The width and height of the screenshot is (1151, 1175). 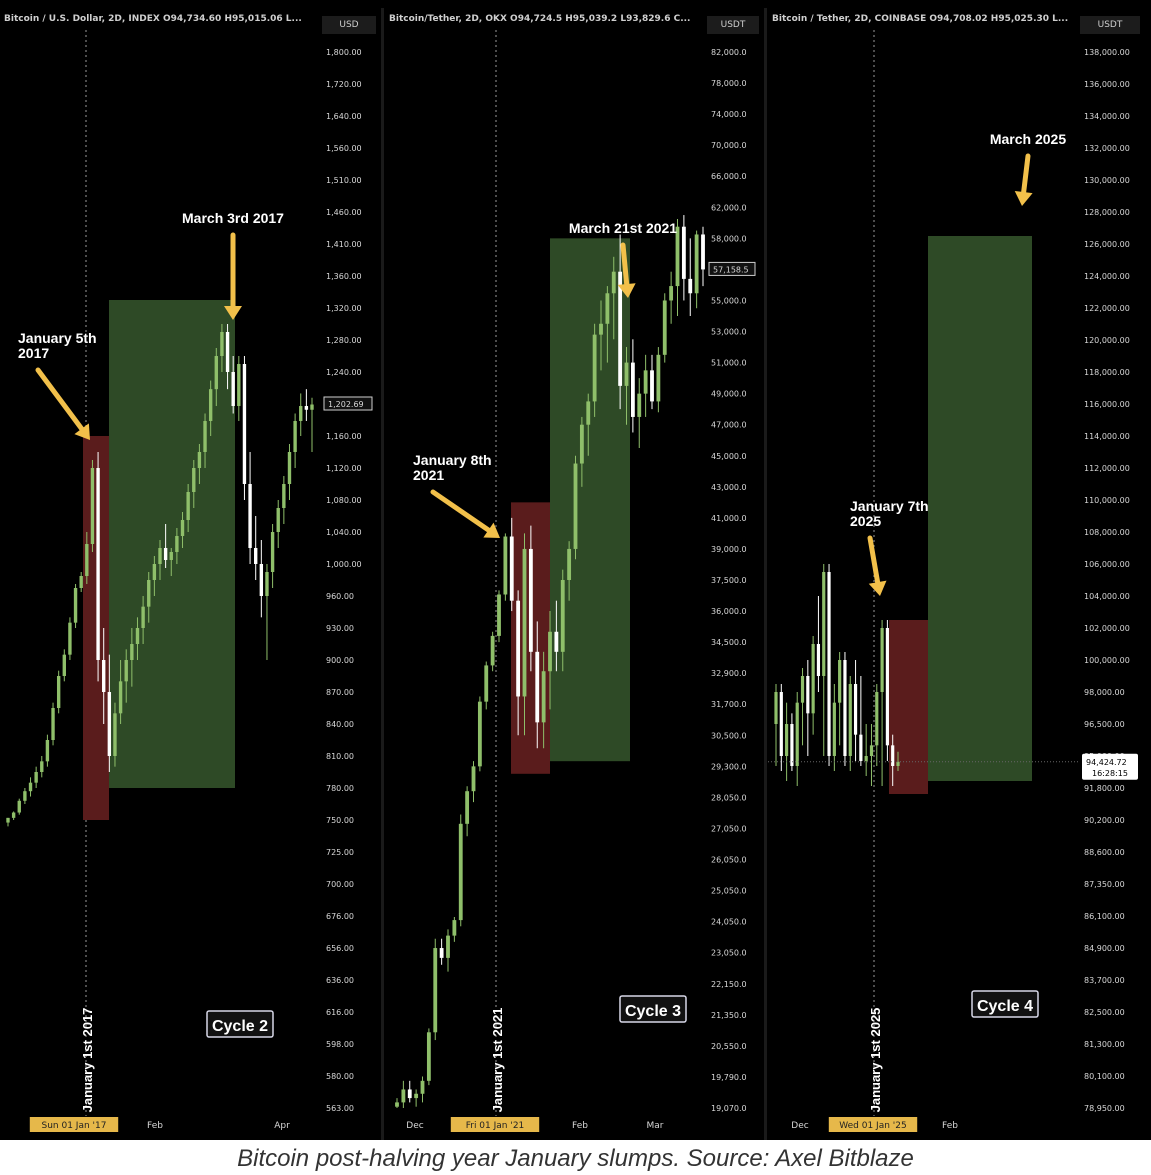 What do you see at coordinates (729, 953) in the screenshot?
I see `y-tick-label: 23,050.0` at bounding box center [729, 953].